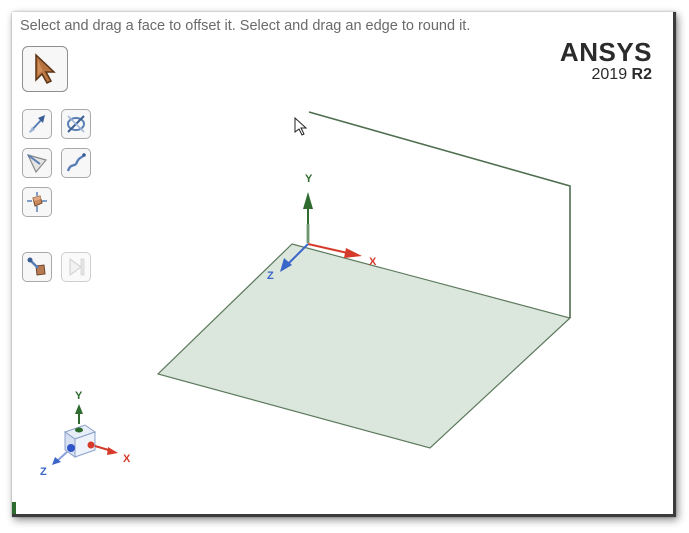 The height and width of the screenshot is (533, 689). Describe the element at coordinates (373, 262) in the screenshot. I see `main-triad-x-label: X` at that location.